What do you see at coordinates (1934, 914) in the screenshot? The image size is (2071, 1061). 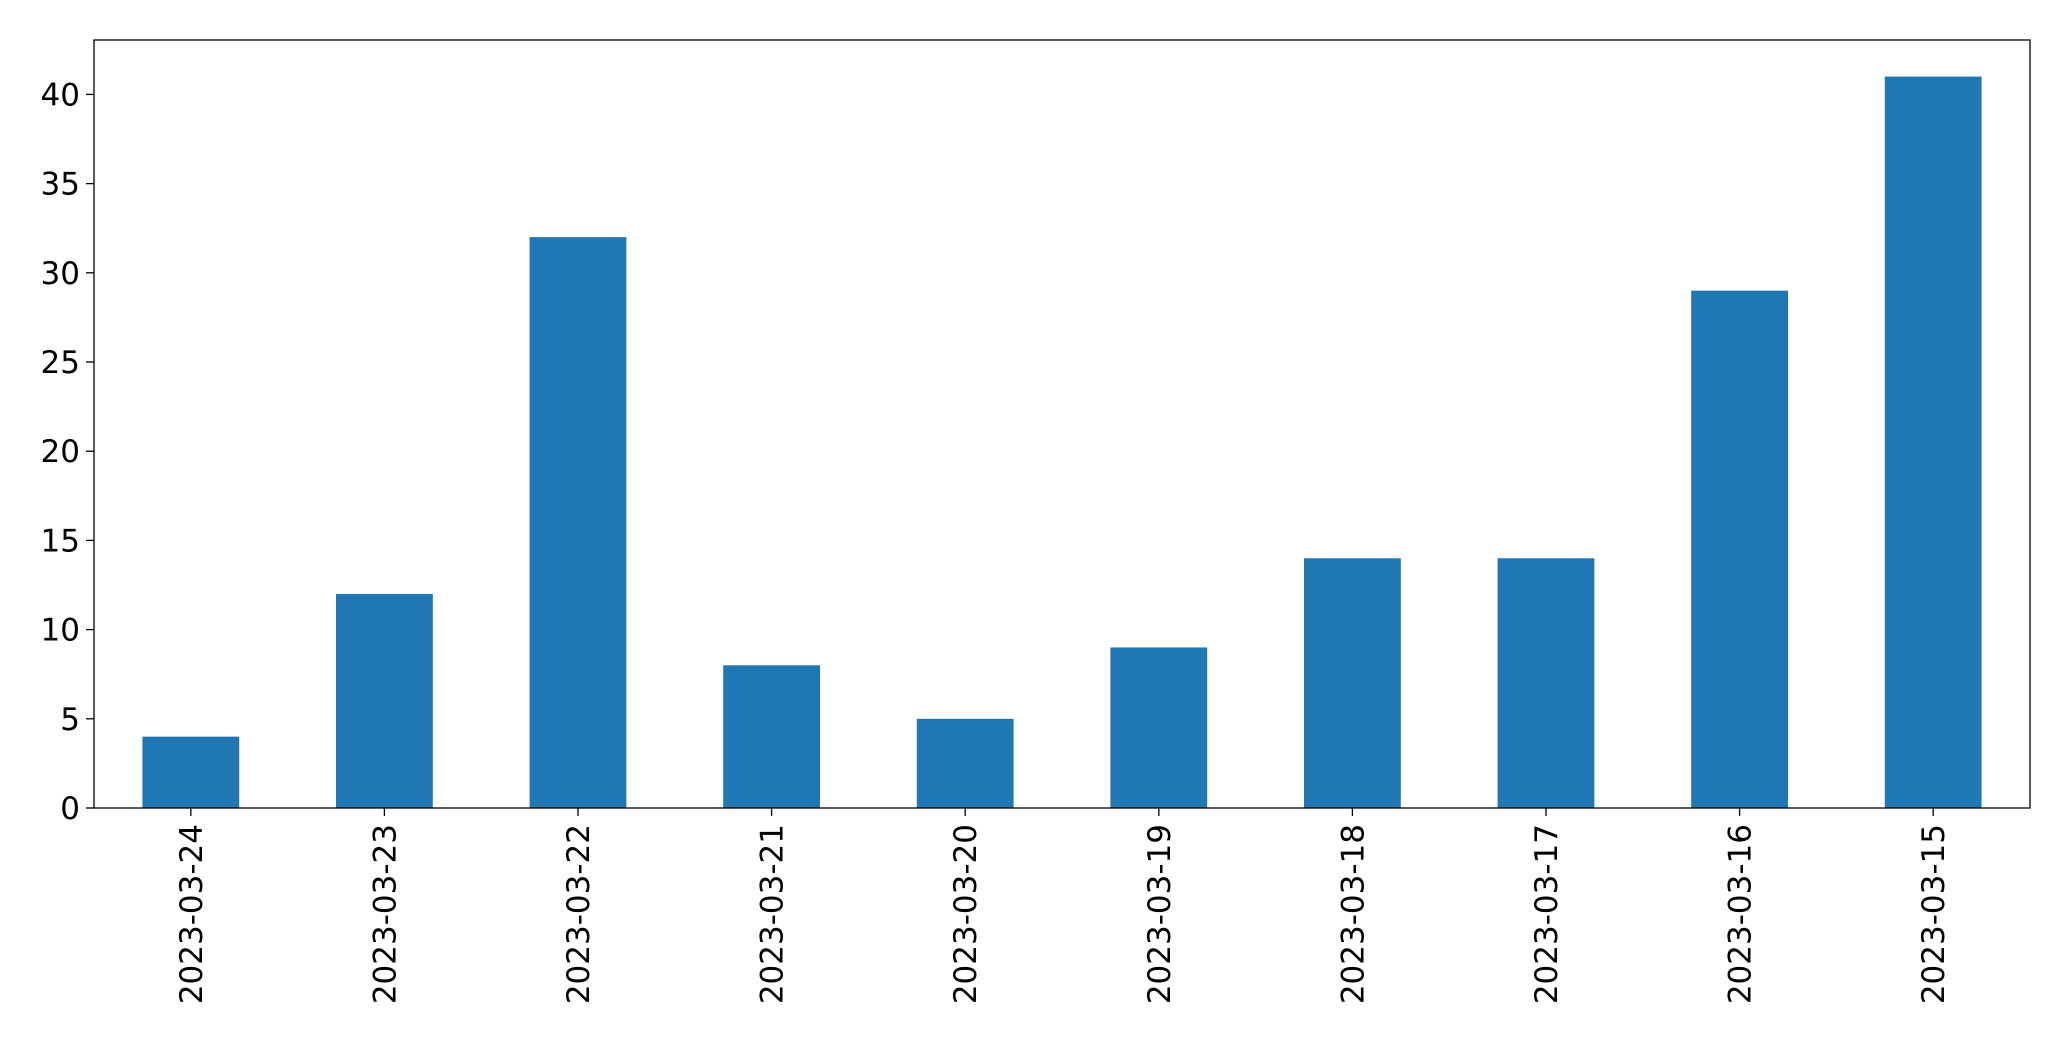 I see `x-tick-label: 2023-03-15` at bounding box center [1934, 914].